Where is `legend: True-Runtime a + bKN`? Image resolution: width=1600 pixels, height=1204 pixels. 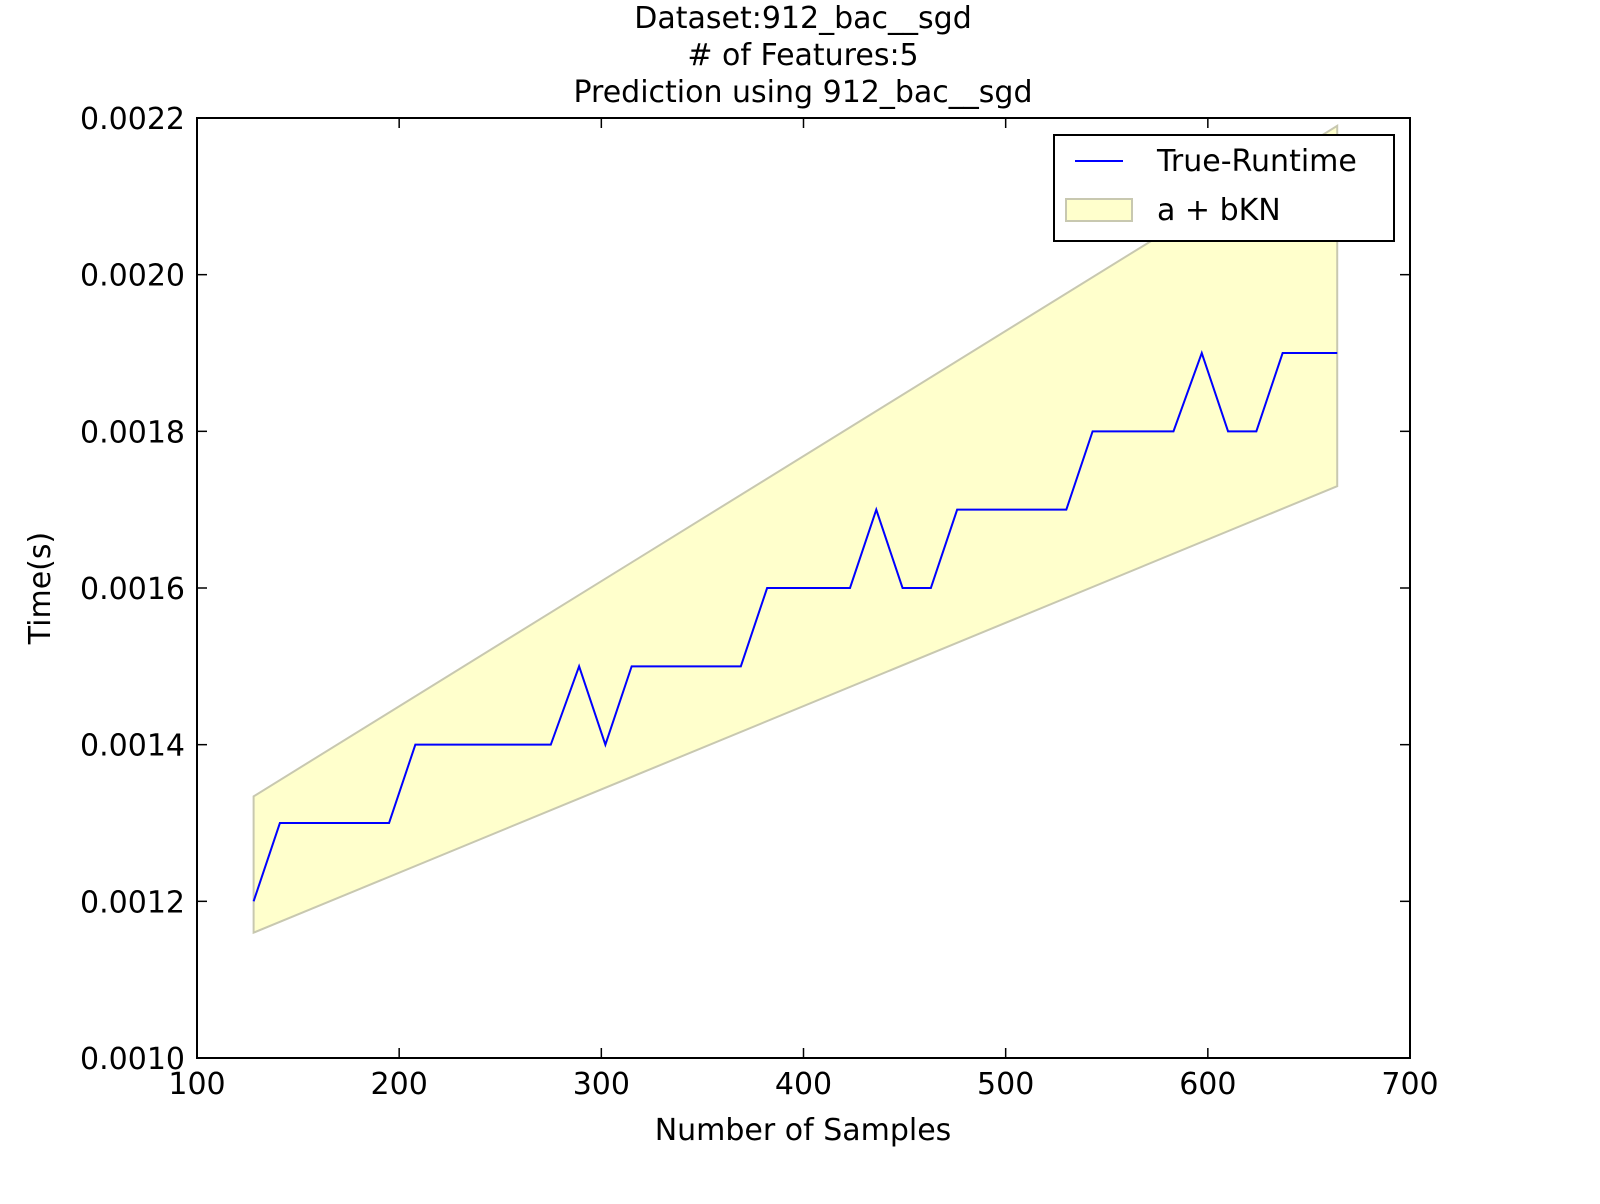 legend: True-Runtime a + bKN is located at coordinates (1224, 188).